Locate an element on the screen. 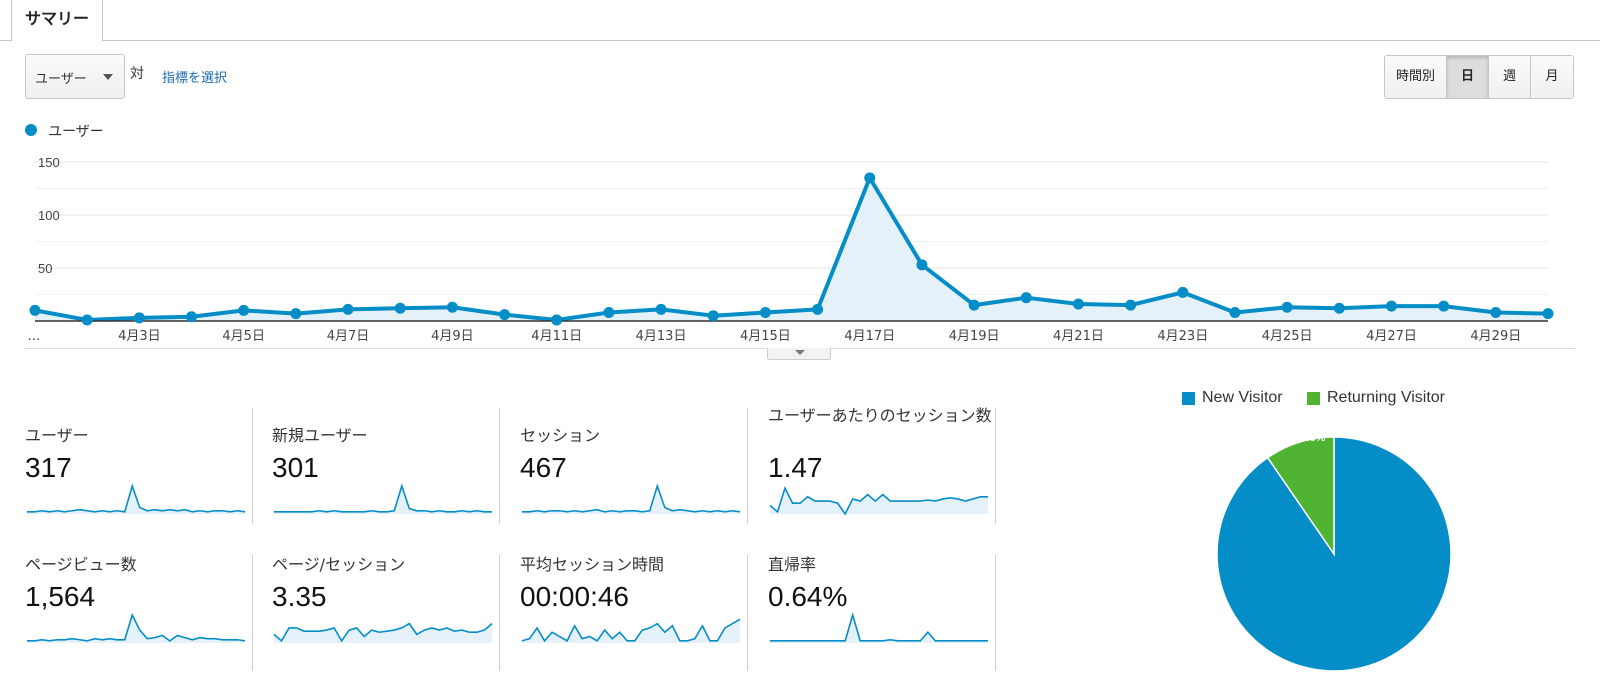 The height and width of the screenshot is (689, 1600). x-tick-label: 4月11日 is located at coordinates (556, 336).